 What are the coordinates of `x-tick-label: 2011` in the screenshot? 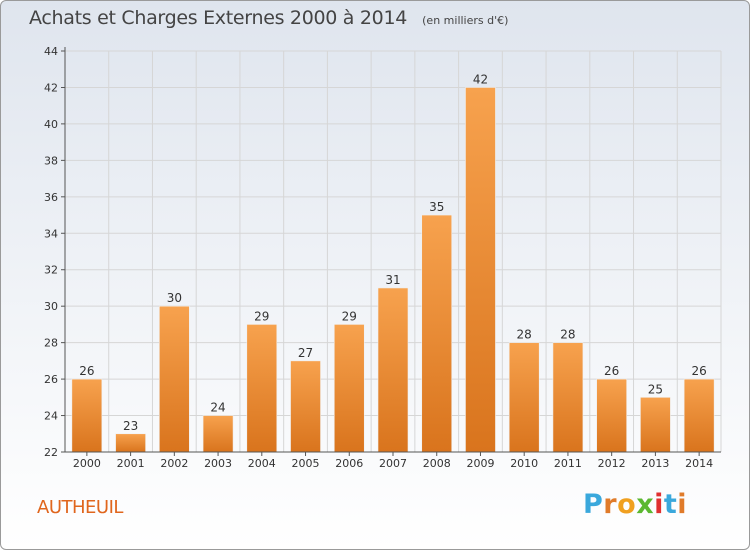 It's located at (568, 463).